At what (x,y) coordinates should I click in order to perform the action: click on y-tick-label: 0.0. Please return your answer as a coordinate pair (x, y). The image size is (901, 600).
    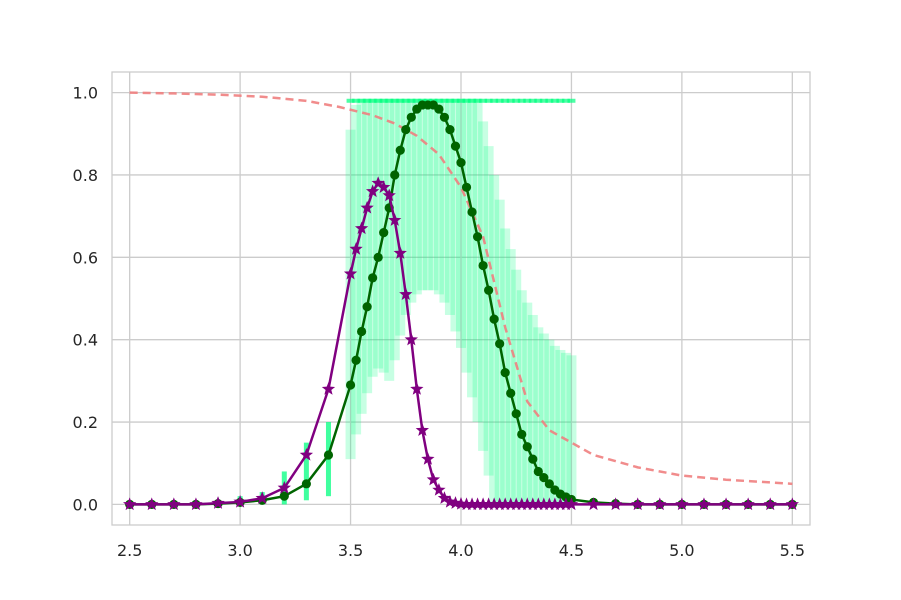
    Looking at the image, I should click on (85, 504).